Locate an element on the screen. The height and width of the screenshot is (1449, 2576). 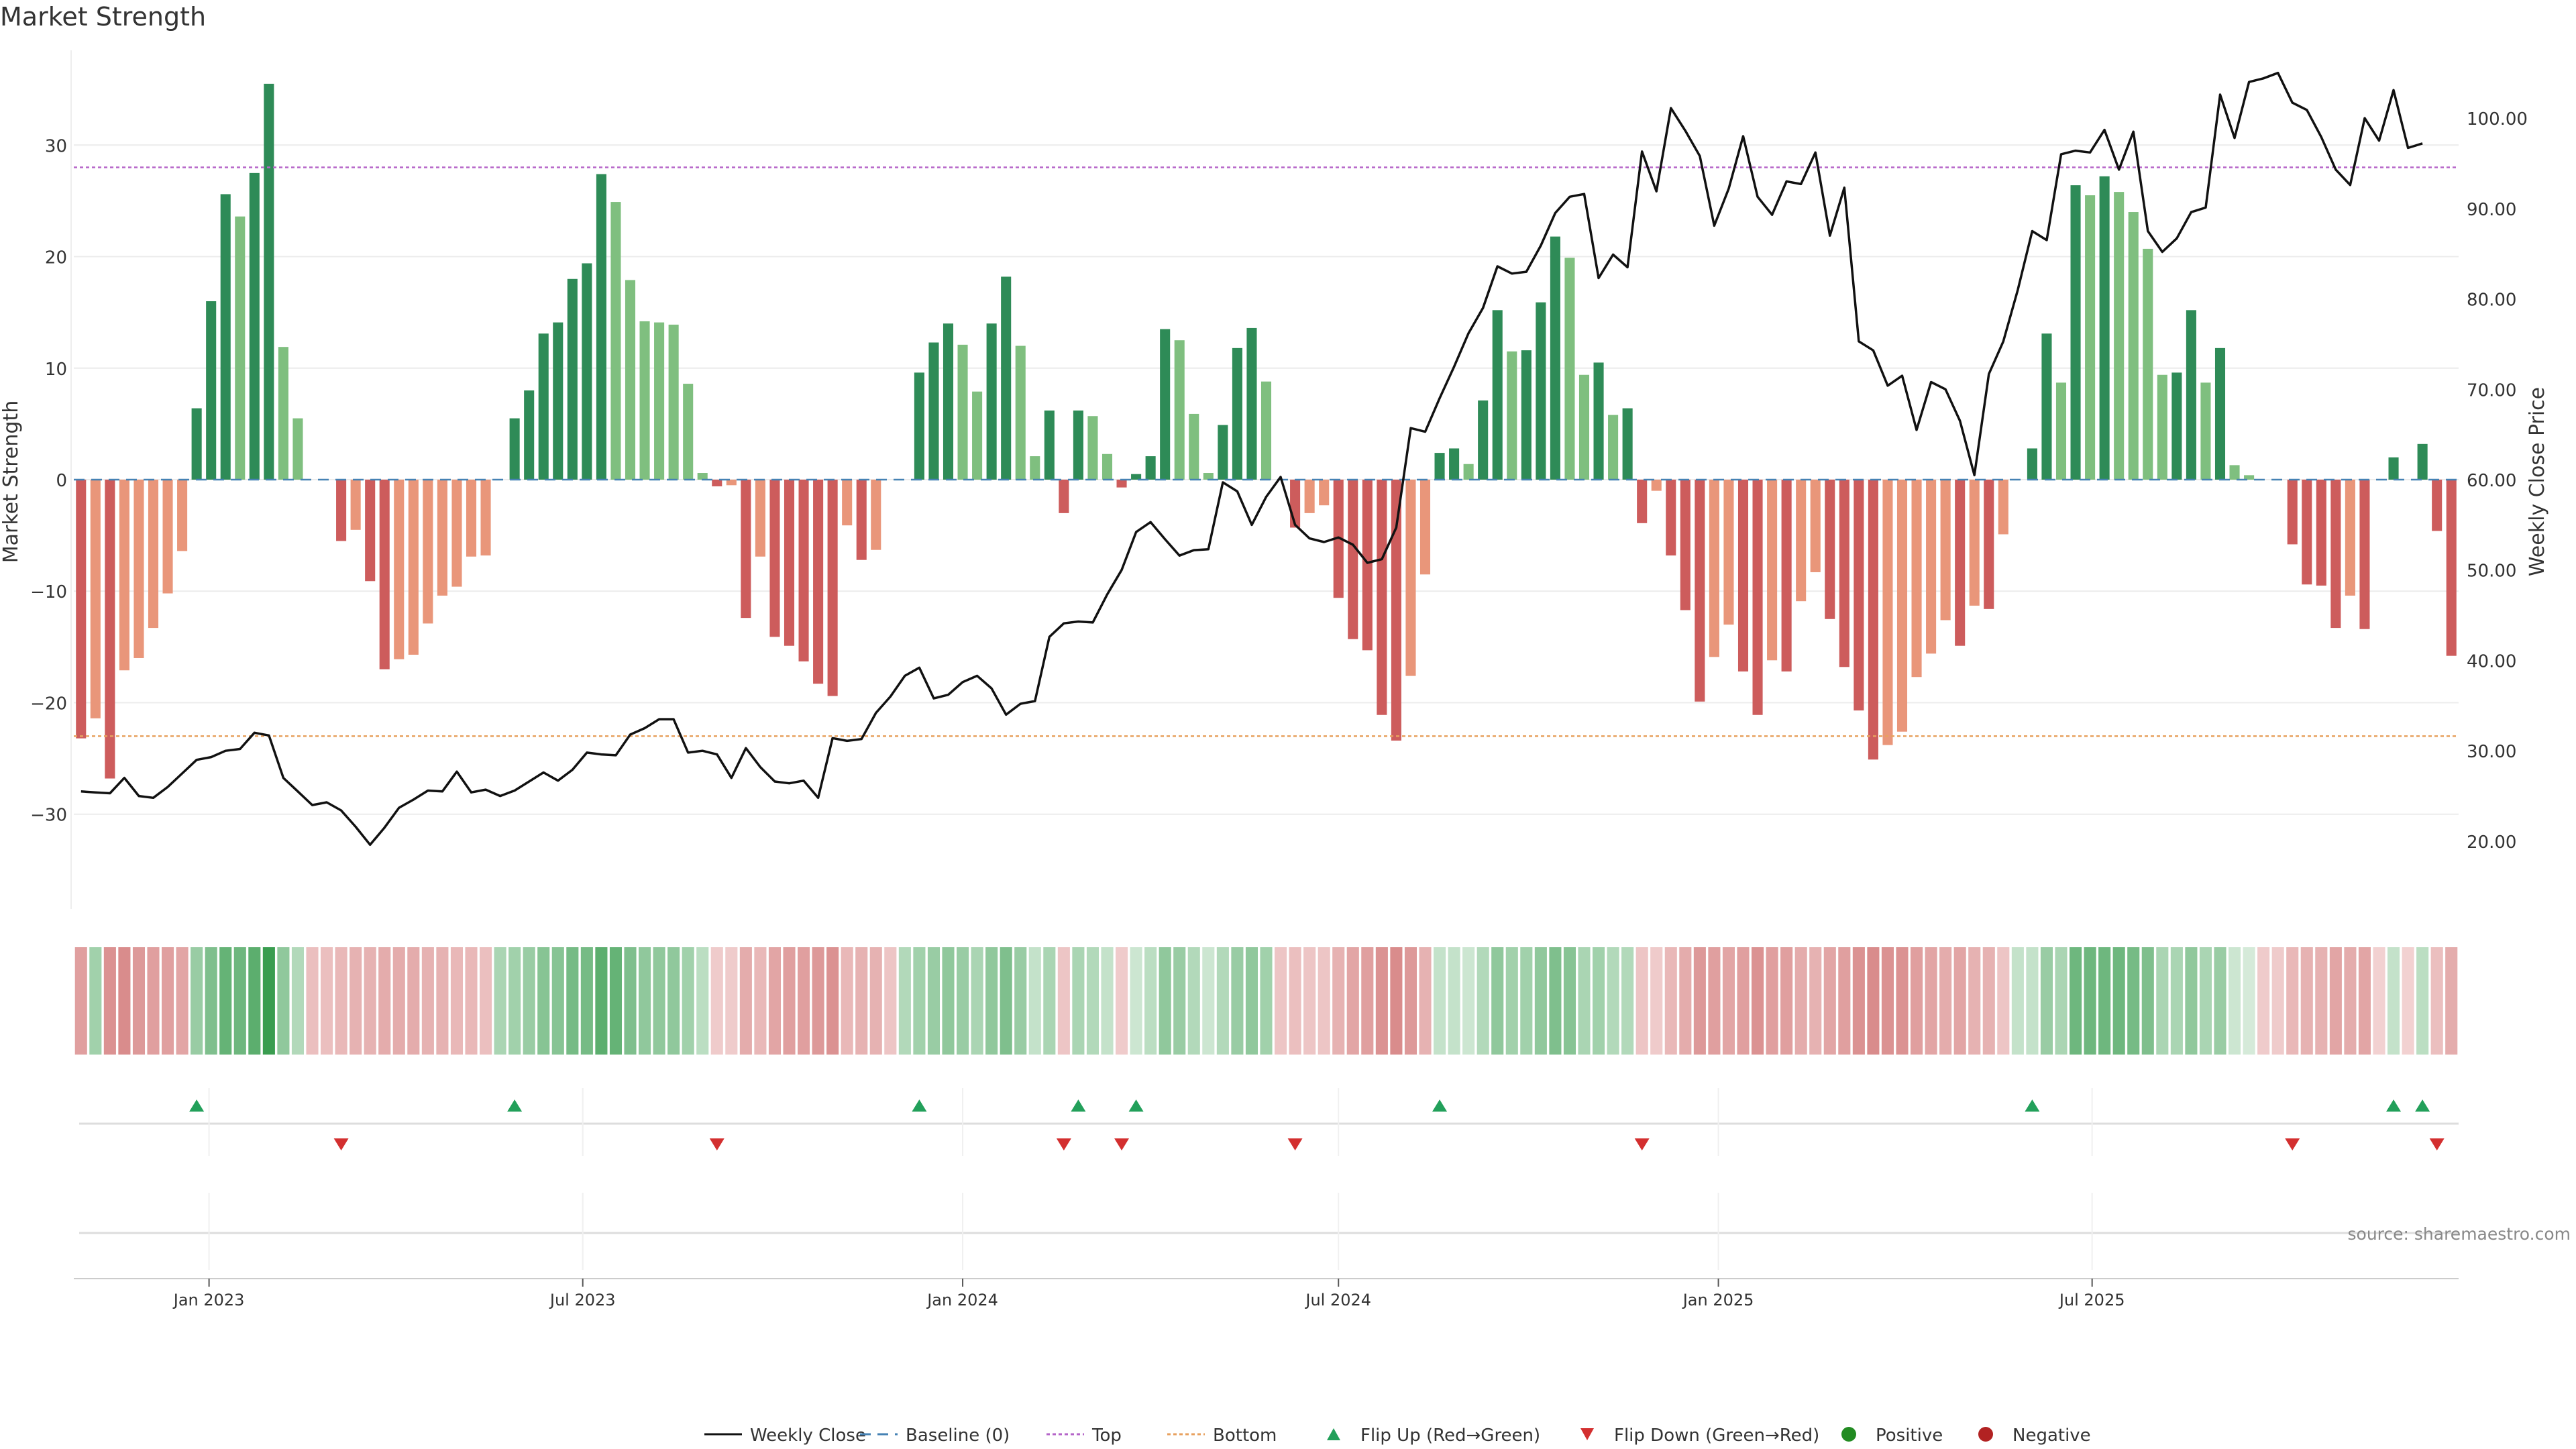
right-tick-label: 100.00 is located at coordinates (2497, 119).